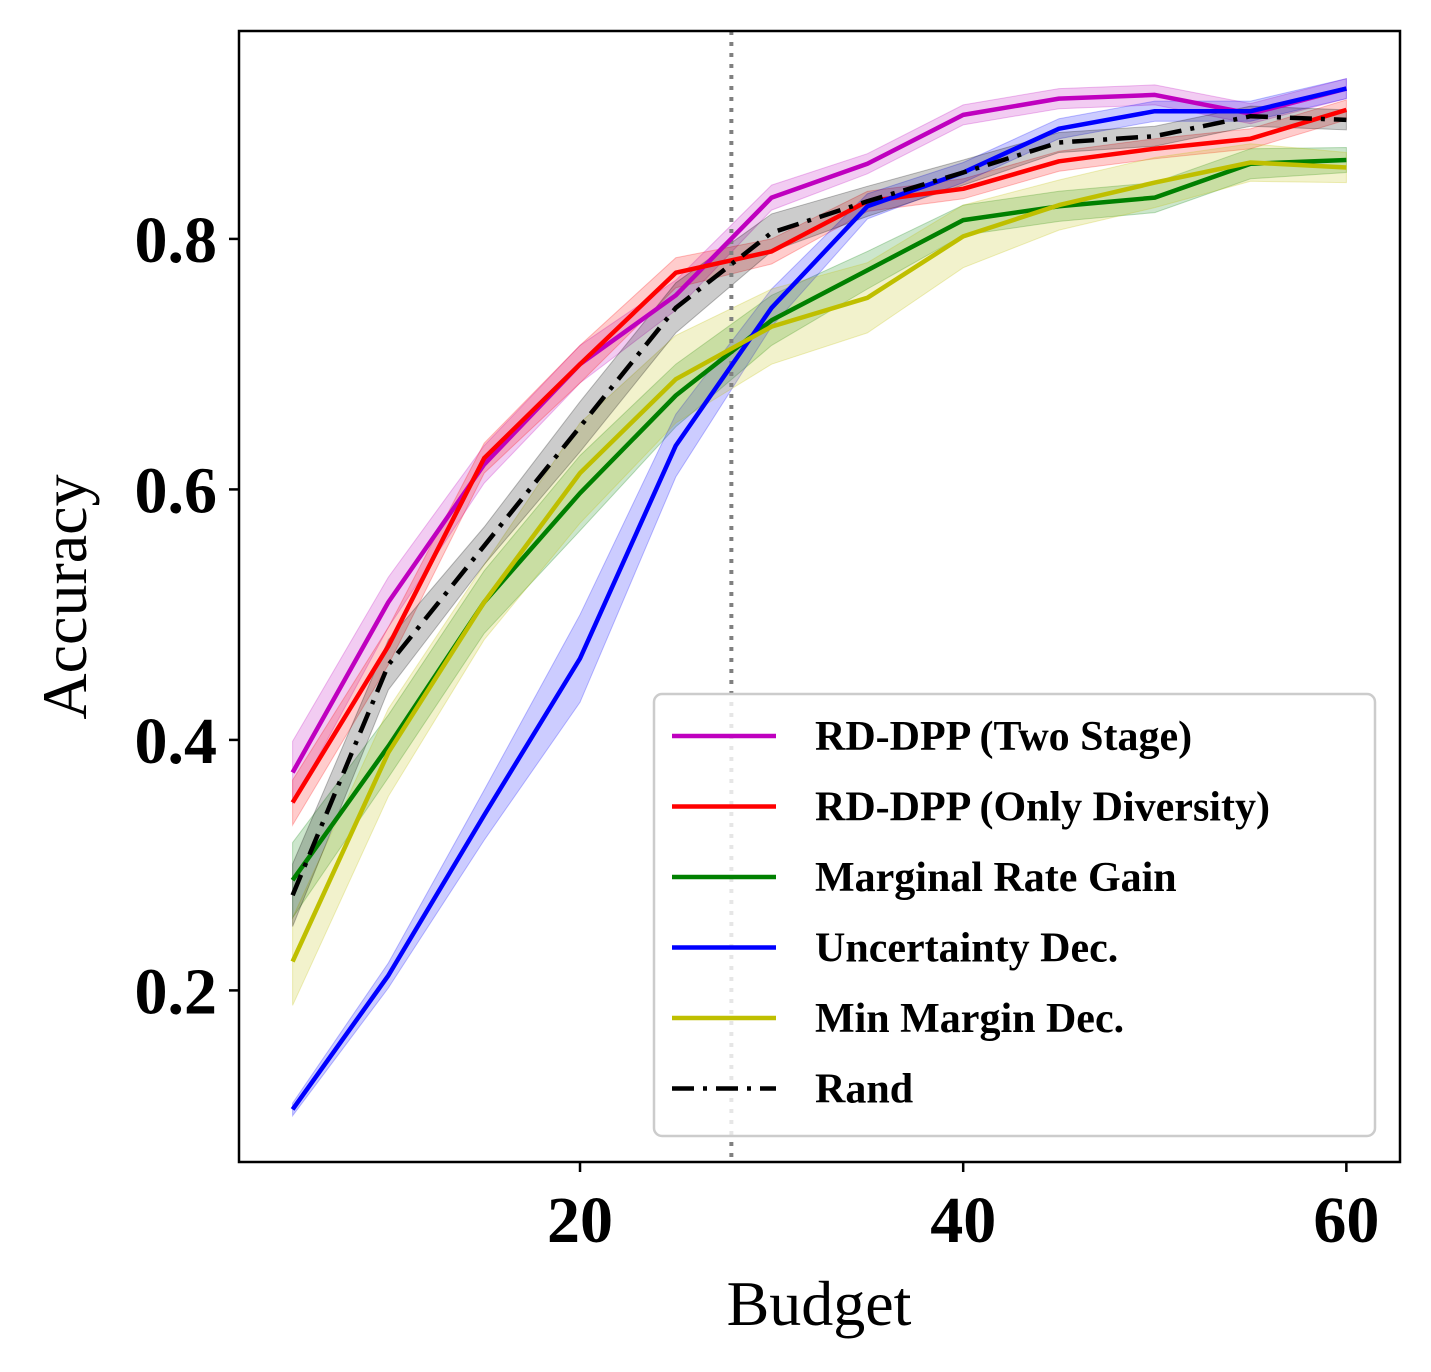 The image size is (1431, 1372). What do you see at coordinates (963, 1220) in the screenshot?
I see `x-tick-label: 40` at bounding box center [963, 1220].